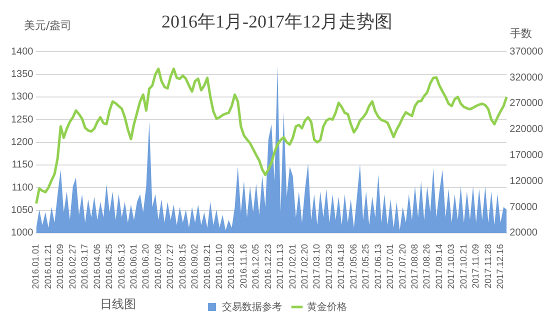 The image size is (554, 324). What do you see at coordinates (524, 233) in the screenshot?
I see `y2-tick-label: 20000` at bounding box center [524, 233].